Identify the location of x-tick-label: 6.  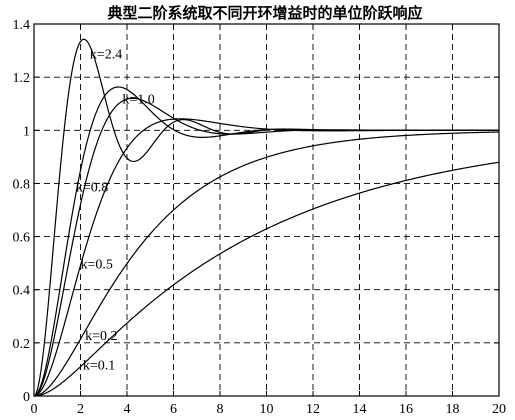
(173, 409).